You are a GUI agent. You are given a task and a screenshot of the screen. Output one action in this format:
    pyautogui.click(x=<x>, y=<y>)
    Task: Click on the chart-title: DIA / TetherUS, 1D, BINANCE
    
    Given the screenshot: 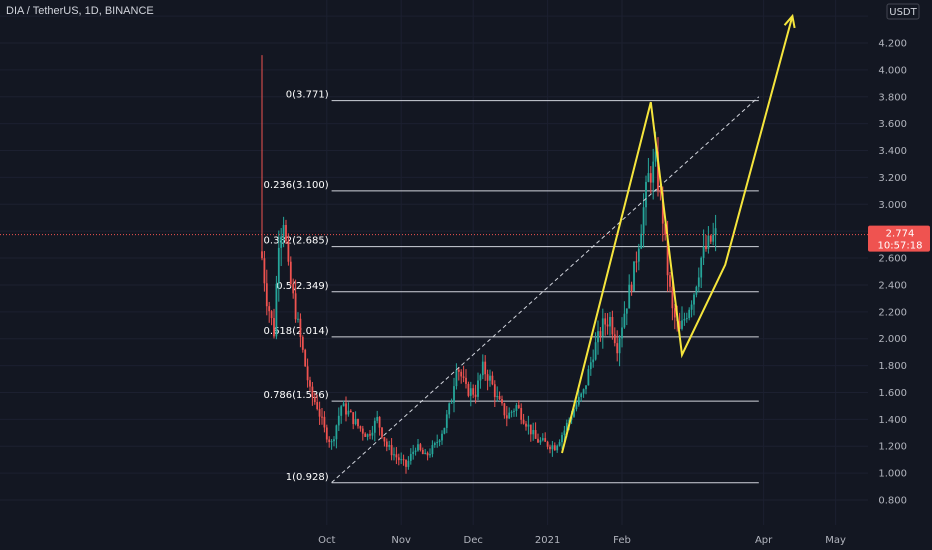 What is the action you would take?
    pyautogui.click(x=80, y=11)
    